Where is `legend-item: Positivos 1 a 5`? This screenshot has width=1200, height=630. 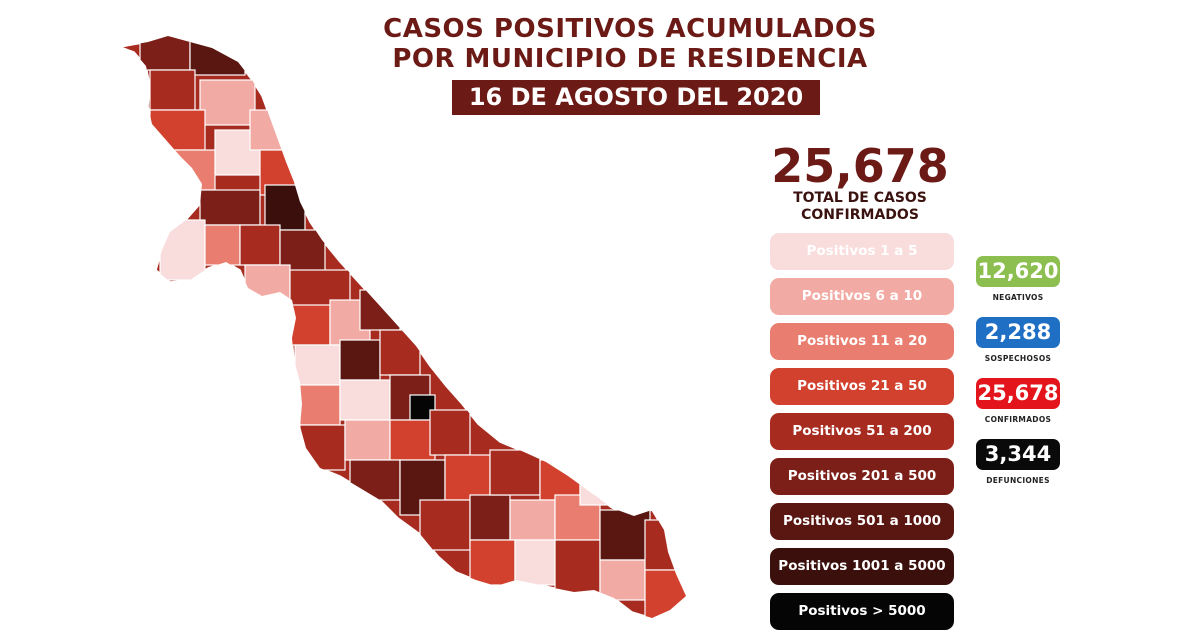 legend-item: Positivos 1 a 5 is located at coordinates (862, 251).